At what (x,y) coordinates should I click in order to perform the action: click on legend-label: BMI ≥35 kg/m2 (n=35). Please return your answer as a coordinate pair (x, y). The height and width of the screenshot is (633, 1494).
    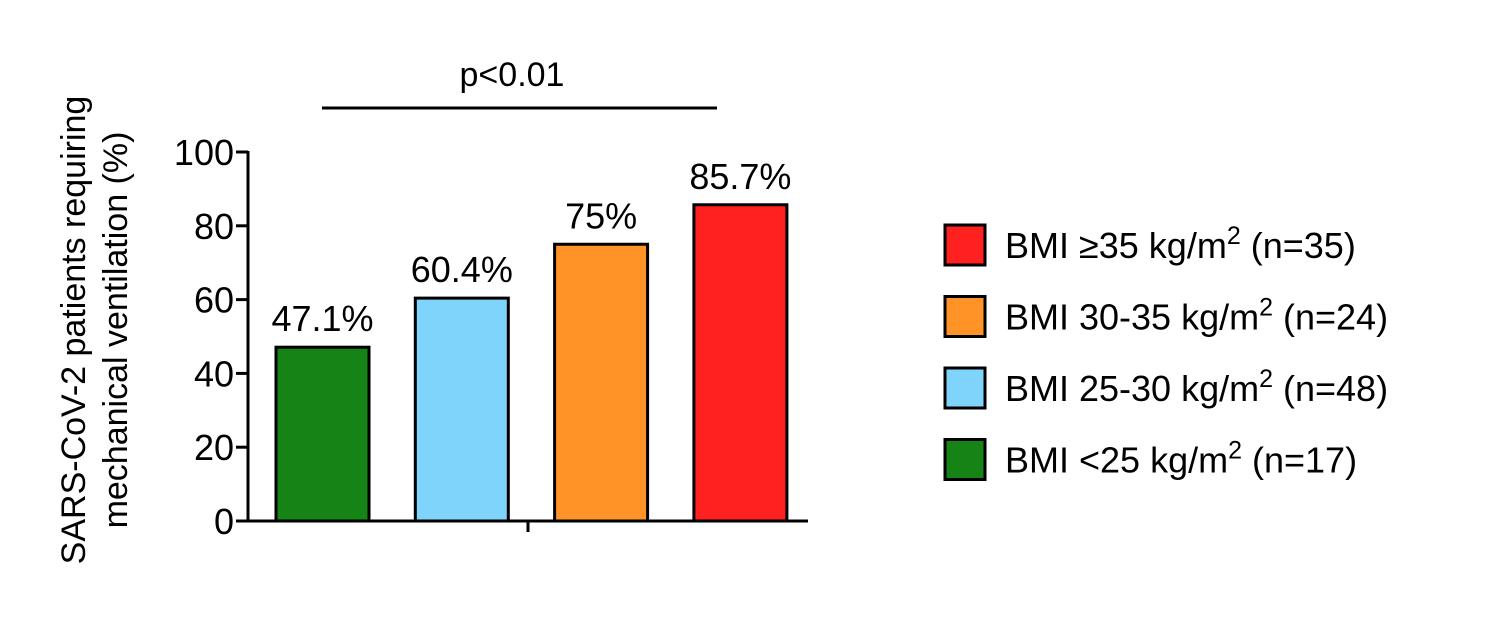
    Looking at the image, I should click on (1180, 244).